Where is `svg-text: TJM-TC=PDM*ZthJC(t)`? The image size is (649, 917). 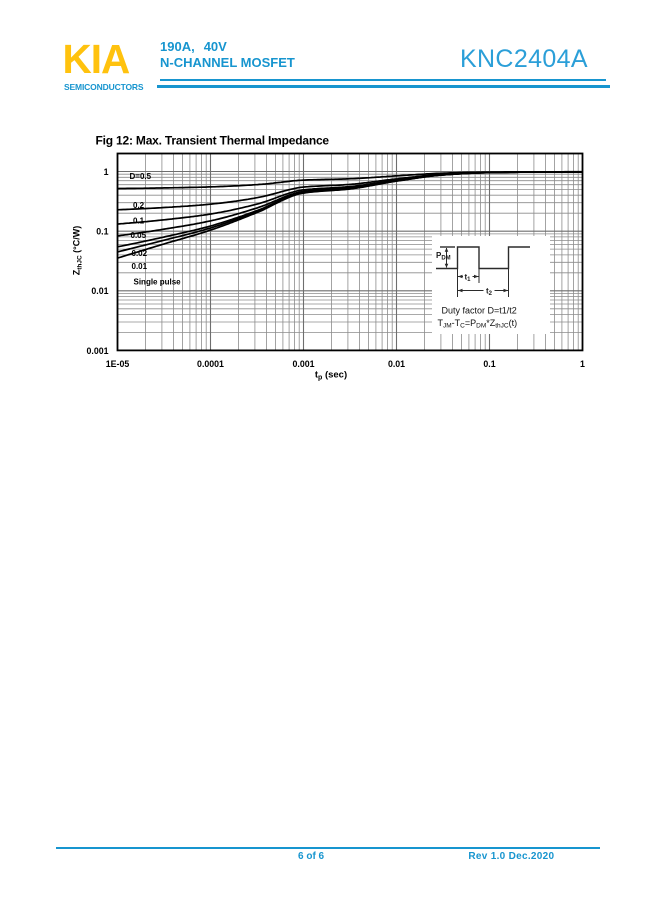
svg-text: TJM-TC=PDM*ZthJC(t) is located at coordinates (478, 324).